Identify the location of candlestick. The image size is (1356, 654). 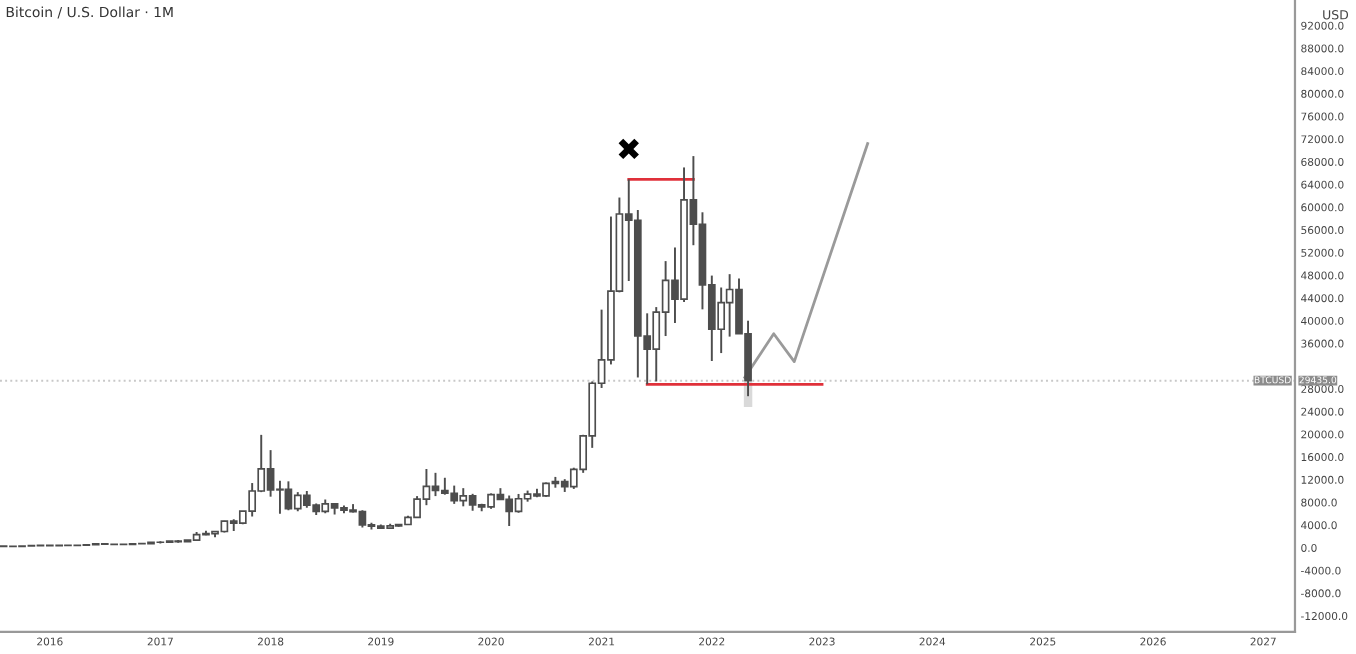
(509, 510).